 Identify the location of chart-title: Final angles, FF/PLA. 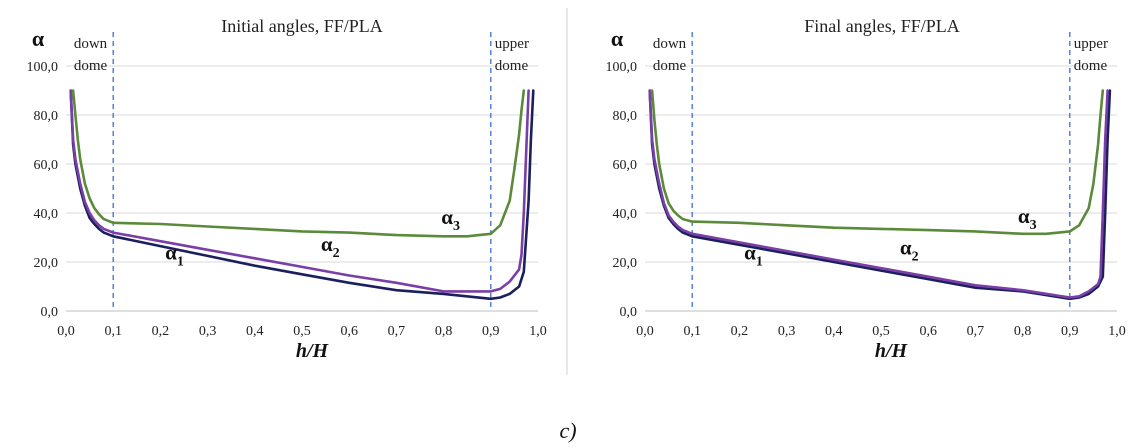
(882, 26).